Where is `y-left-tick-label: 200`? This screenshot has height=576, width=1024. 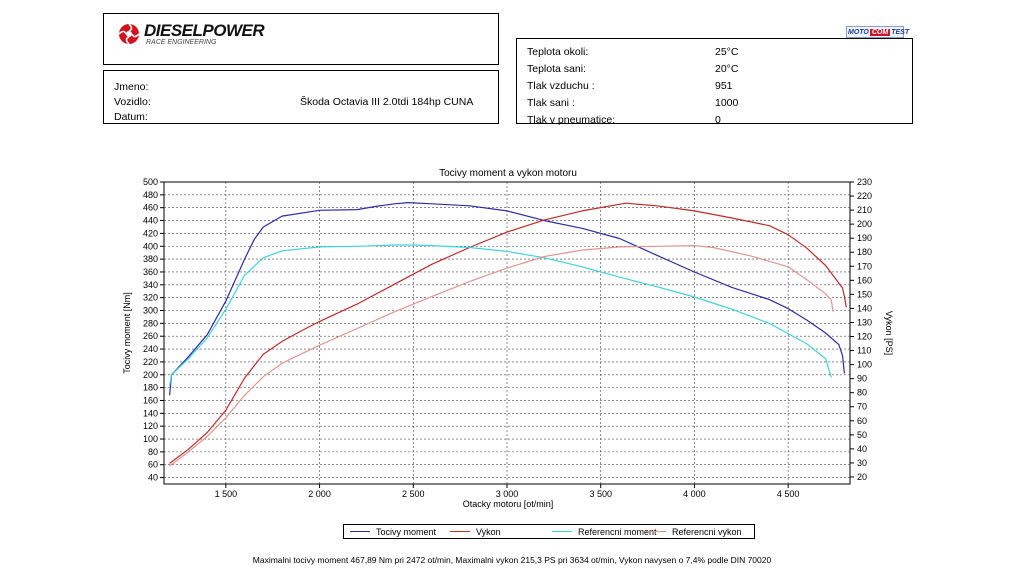 y-left-tick-label: 200 is located at coordinates (150, 375).